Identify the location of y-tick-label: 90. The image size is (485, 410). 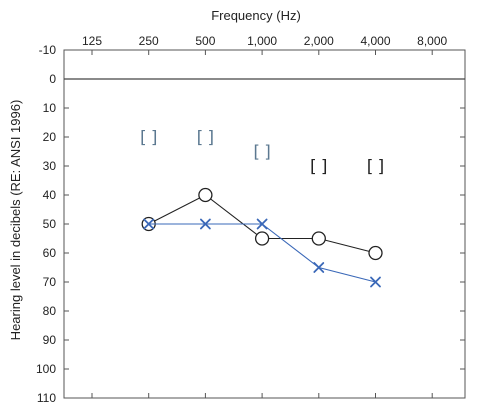
(50, 340).